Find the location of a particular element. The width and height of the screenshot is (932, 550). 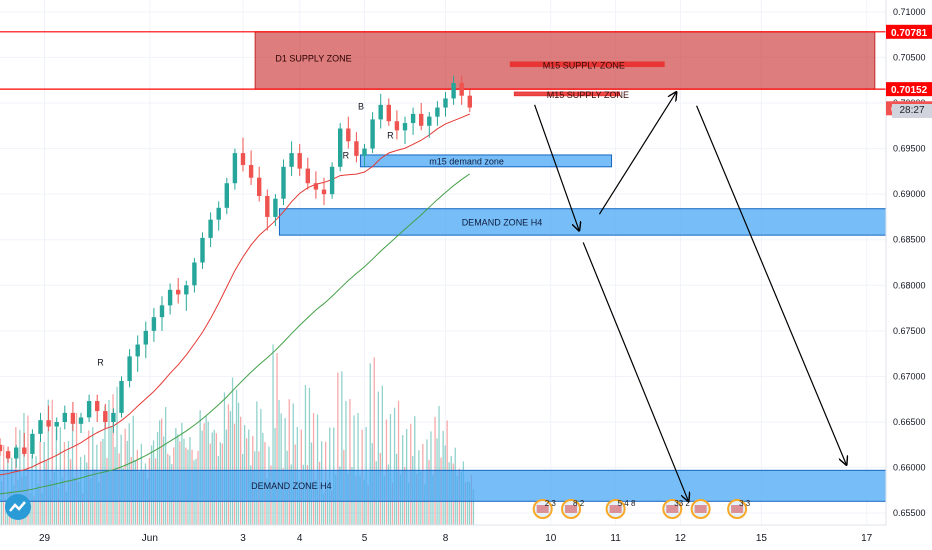

zone-label: D1 SUPPLY ZONE is located at coordinates (313, 58).